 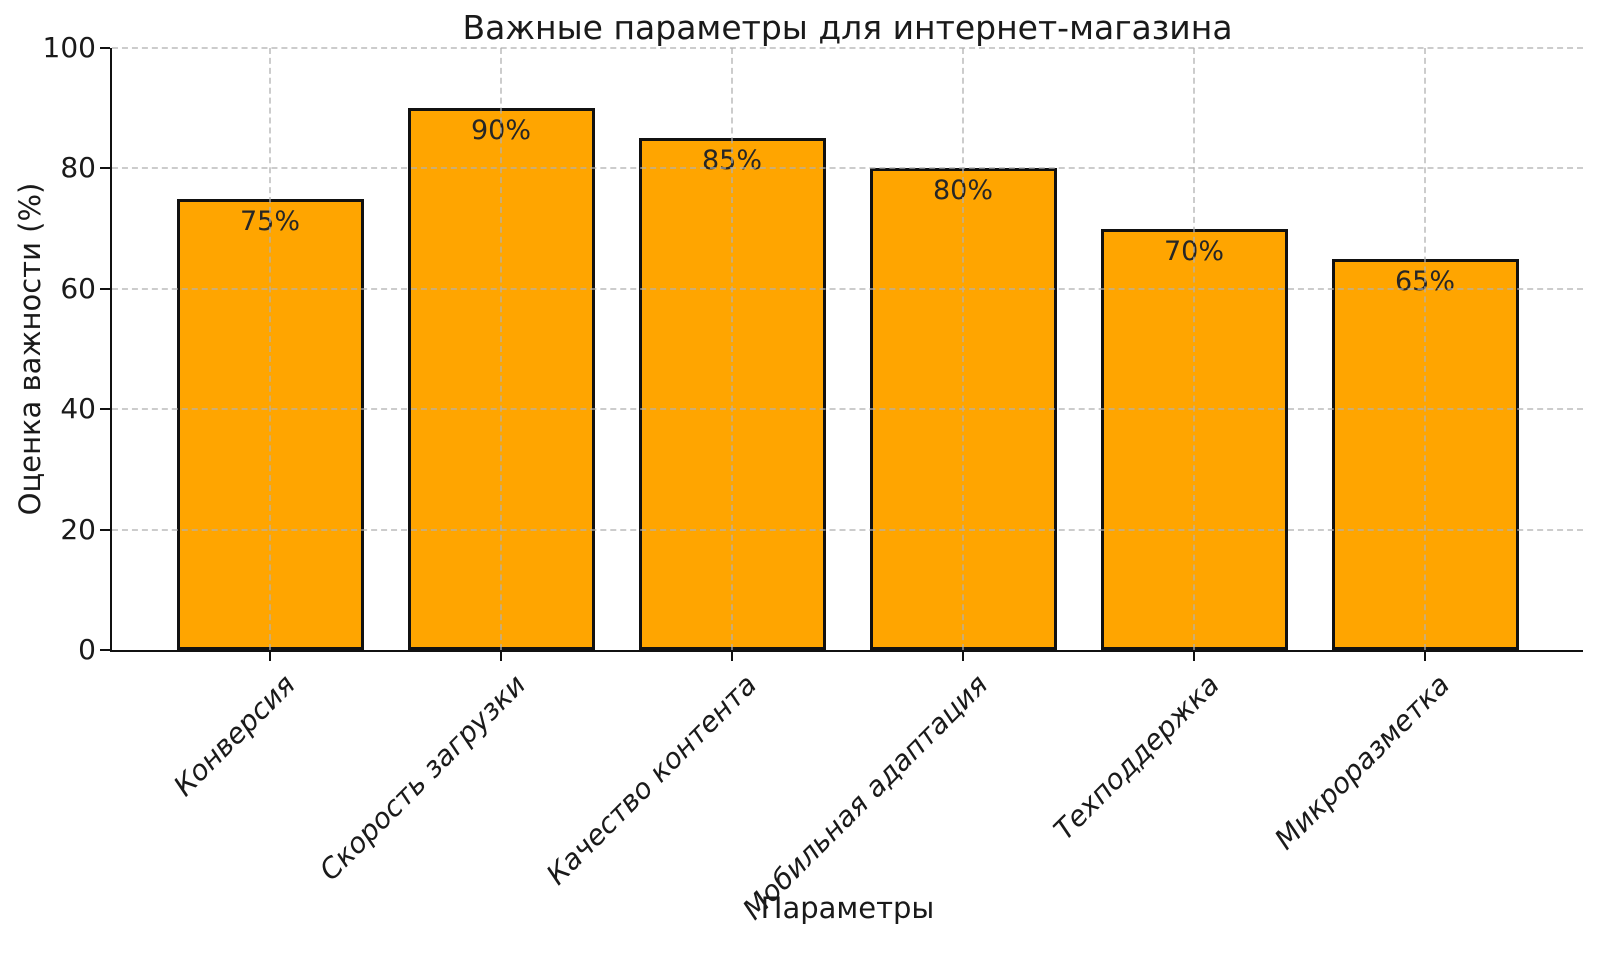 What do you see at coordinates (652, 780) in the screenshot?
I see `x-tick-label: Качество контента` at bounding box center [652, 780].